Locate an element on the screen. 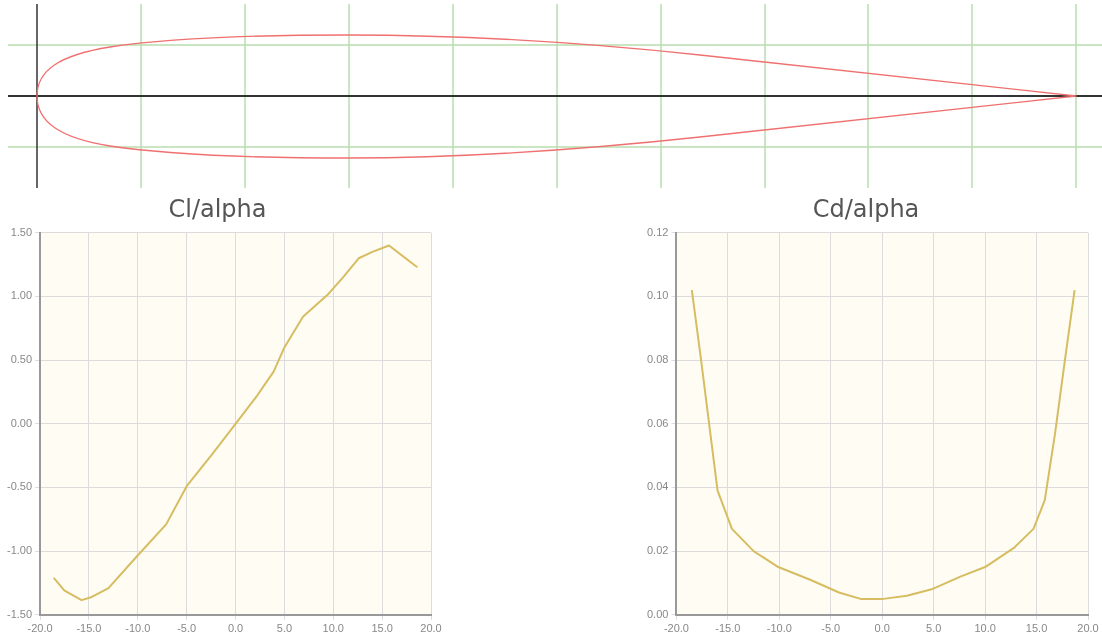 The height and width of the screenshot is (641, 1102). y-tick-label: -1.50 is located at coordinates (19, 613).